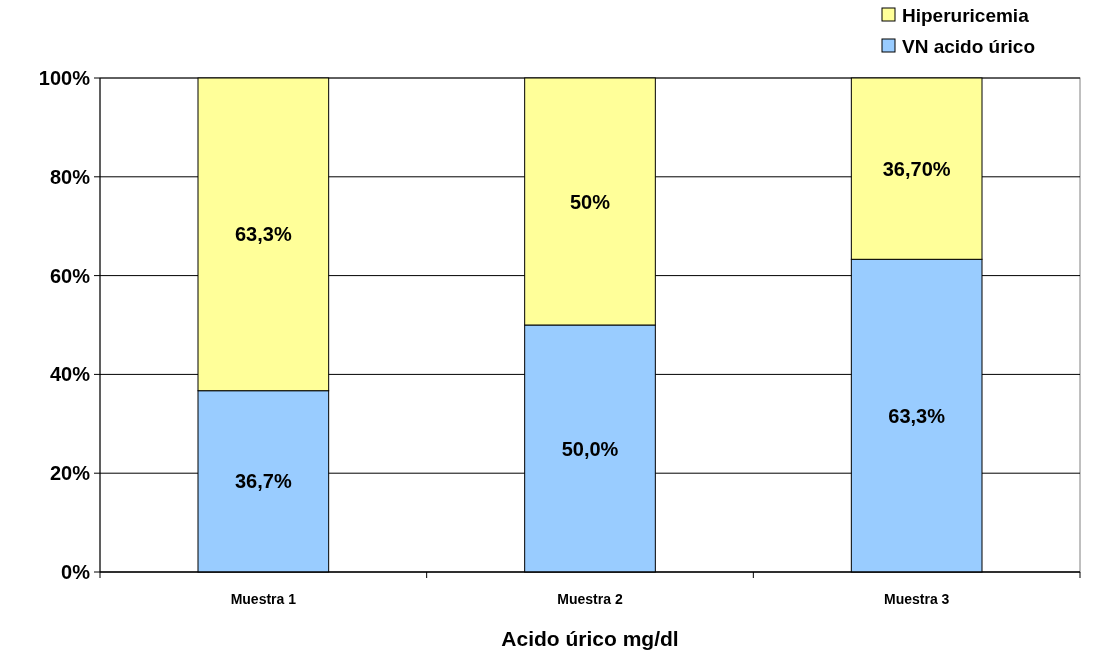  Describe the element at coordinates (916, 168) in the screenshot. I see `data-label: 36,70%` at that location.